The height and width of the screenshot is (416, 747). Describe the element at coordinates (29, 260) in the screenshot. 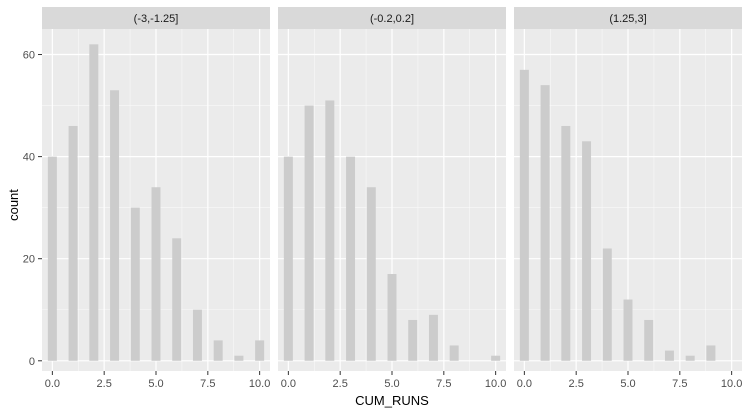

I see `y-tick-label: 20` at that location.